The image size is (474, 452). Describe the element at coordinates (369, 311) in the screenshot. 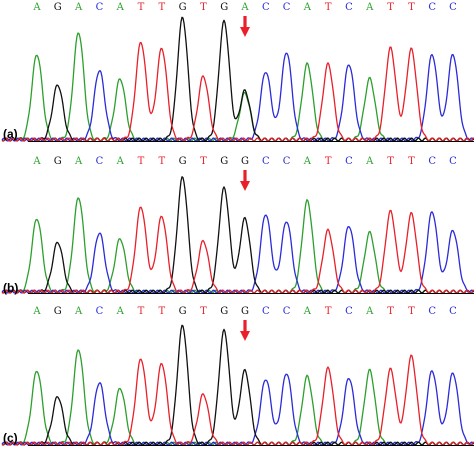

I see `base-call-c-16: A` at that location.